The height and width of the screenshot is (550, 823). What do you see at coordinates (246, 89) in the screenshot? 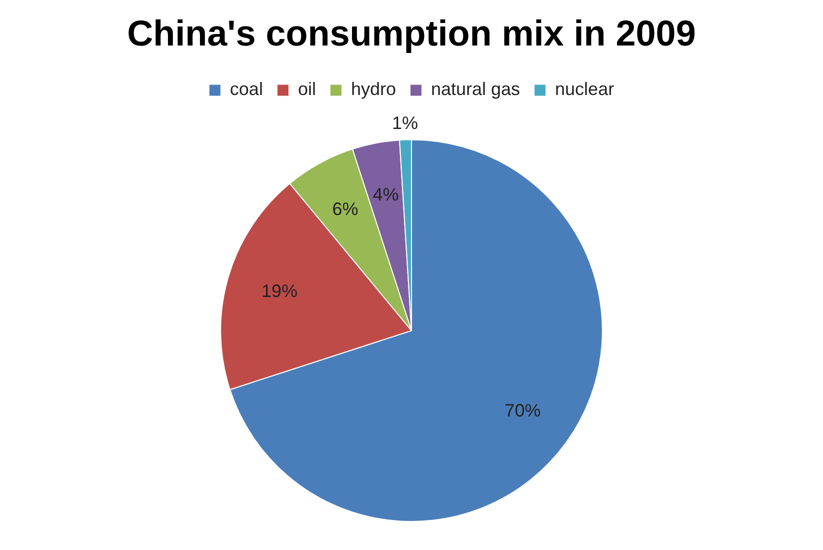
I see `legend-label: coal` at bounding box center [246, 89].